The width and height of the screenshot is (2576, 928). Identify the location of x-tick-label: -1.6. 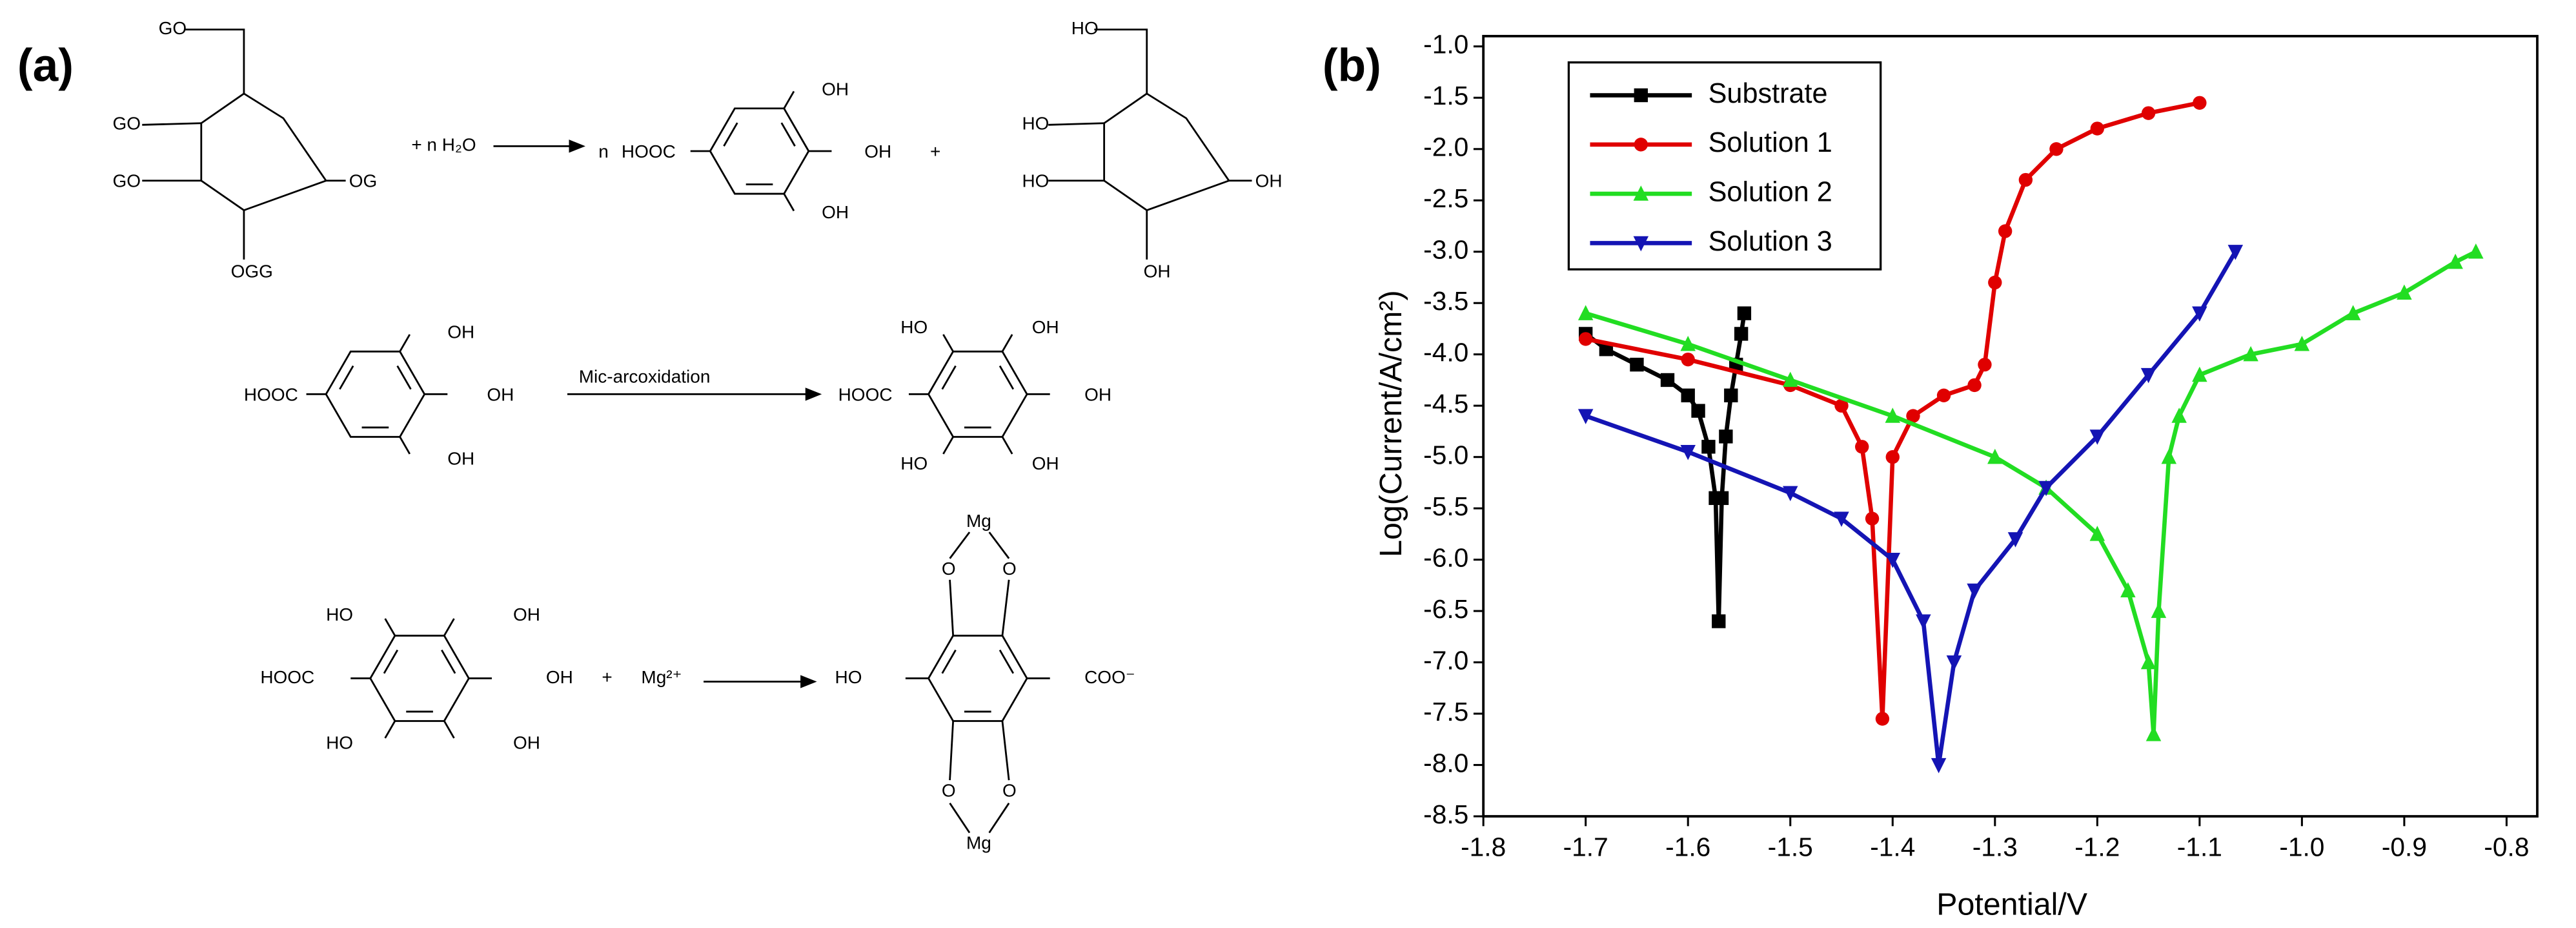
(1687, 847).